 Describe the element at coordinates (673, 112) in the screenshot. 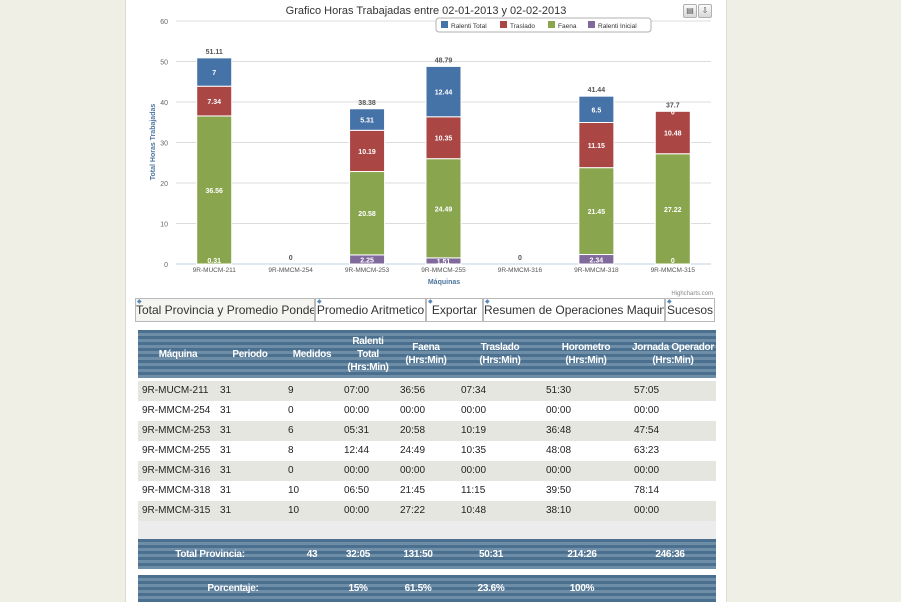

I see `data-label: 0` at that location.